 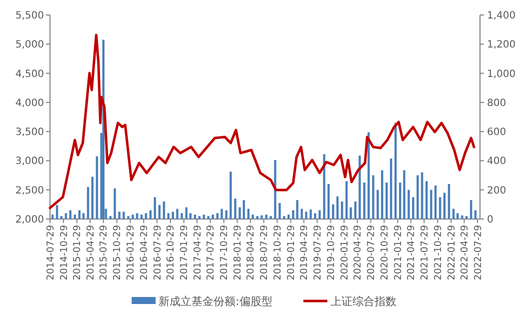 What do you see at coordinates (496, 162) in the screenshot?
I see `y2-tick-label: 400` at bounding box center [496, 162].